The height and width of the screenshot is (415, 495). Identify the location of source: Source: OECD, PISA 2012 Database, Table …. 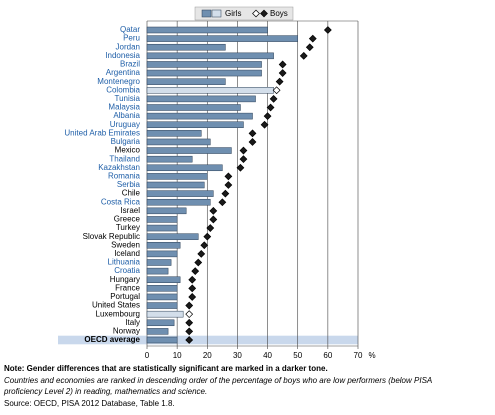
(89, 403).